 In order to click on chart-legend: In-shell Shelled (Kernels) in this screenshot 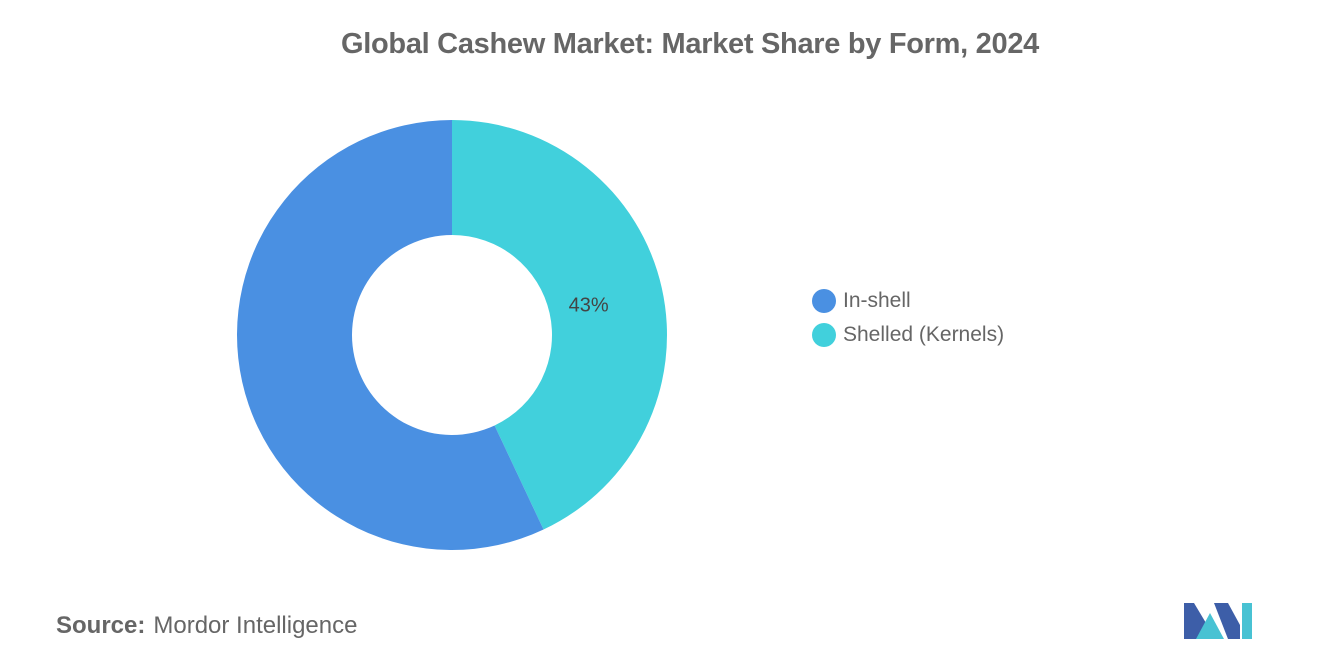, I will do `click(908, 318)`.